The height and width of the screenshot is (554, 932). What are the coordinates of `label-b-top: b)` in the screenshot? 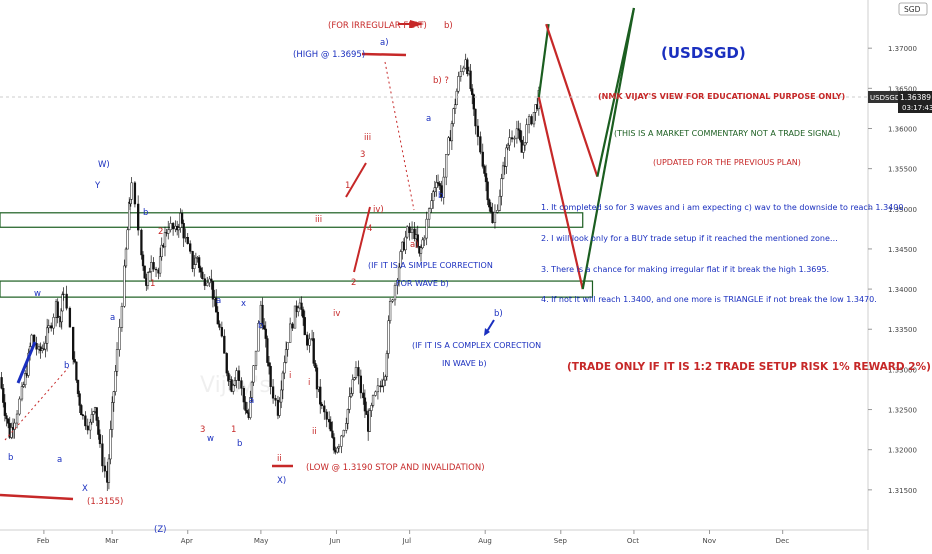 It's located at (448, 26).